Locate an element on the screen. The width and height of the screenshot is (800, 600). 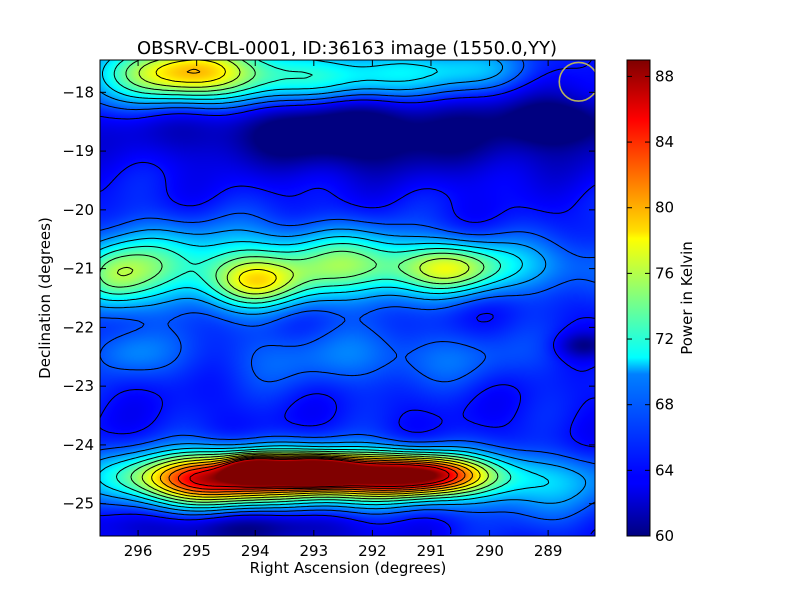
y-axis-label: Declination (degrees) is located at coordinates (45, 298).